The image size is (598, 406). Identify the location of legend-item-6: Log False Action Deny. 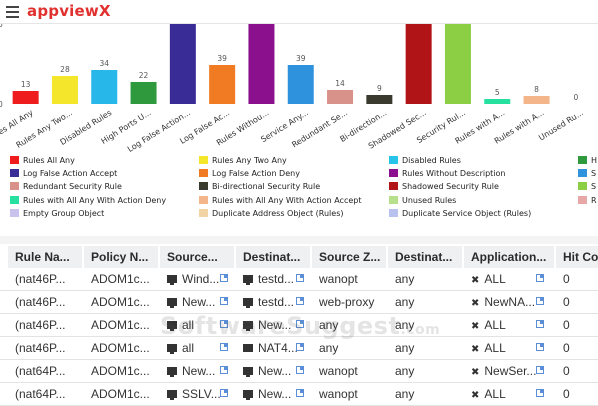
(249, 173).